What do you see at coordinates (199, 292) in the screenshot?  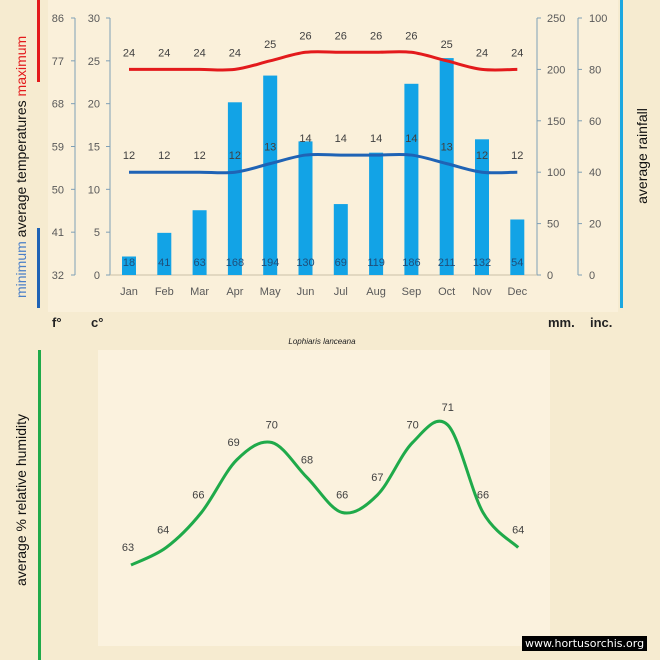 I see `month-label: Mar` at bounding box center [199, 292].